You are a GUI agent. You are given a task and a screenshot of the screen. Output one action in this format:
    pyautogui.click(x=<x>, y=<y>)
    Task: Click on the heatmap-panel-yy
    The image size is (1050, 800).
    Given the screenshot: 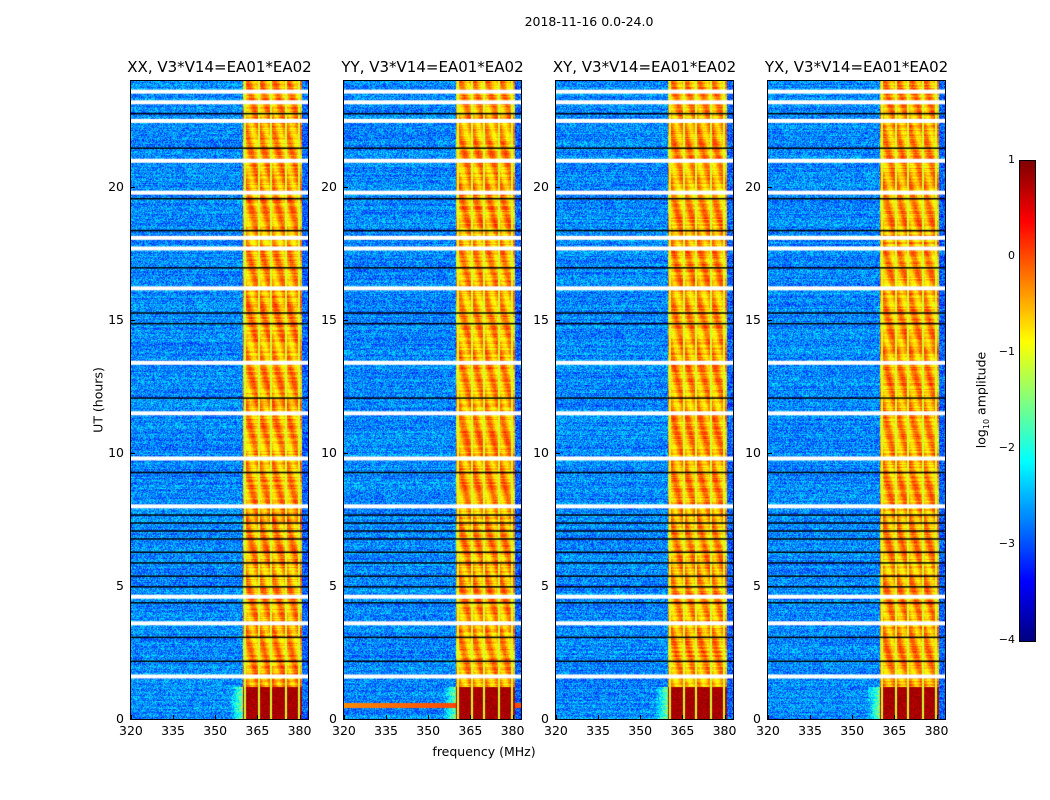 What is the action you would take?
    pyautogui.click(x=432, y=400)
    